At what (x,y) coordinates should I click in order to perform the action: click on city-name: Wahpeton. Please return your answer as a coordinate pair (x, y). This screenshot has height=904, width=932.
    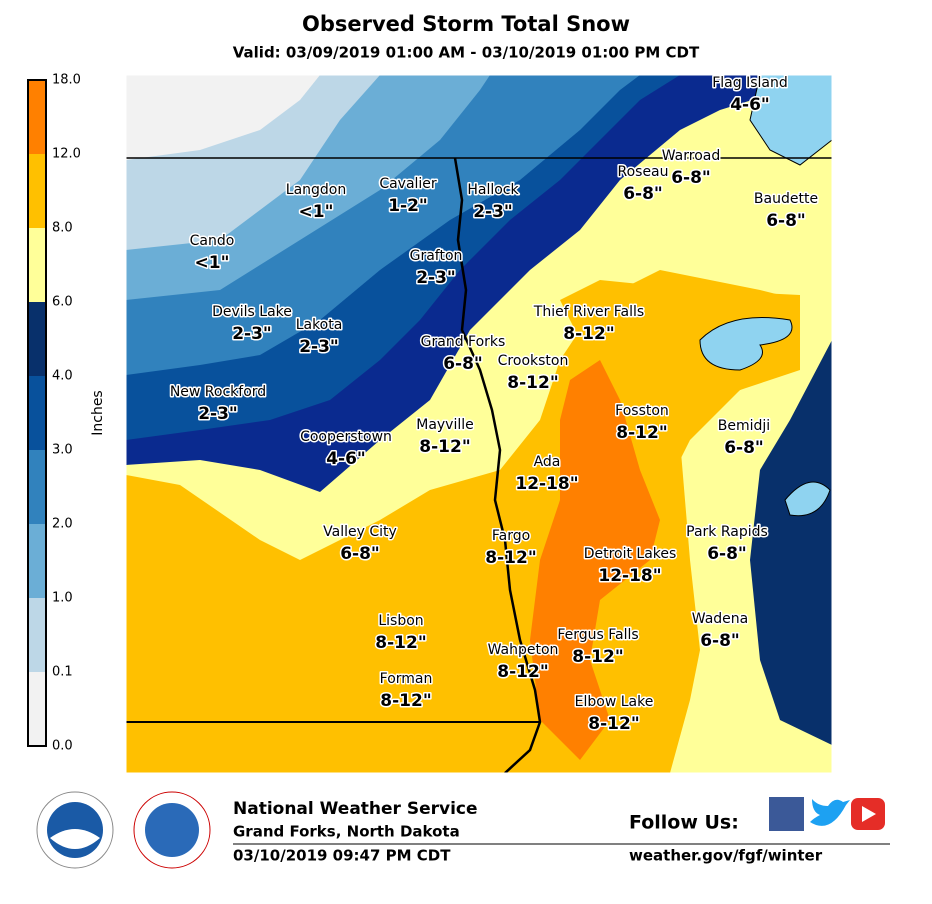
    Looking at the image, I should click on (523, 650).